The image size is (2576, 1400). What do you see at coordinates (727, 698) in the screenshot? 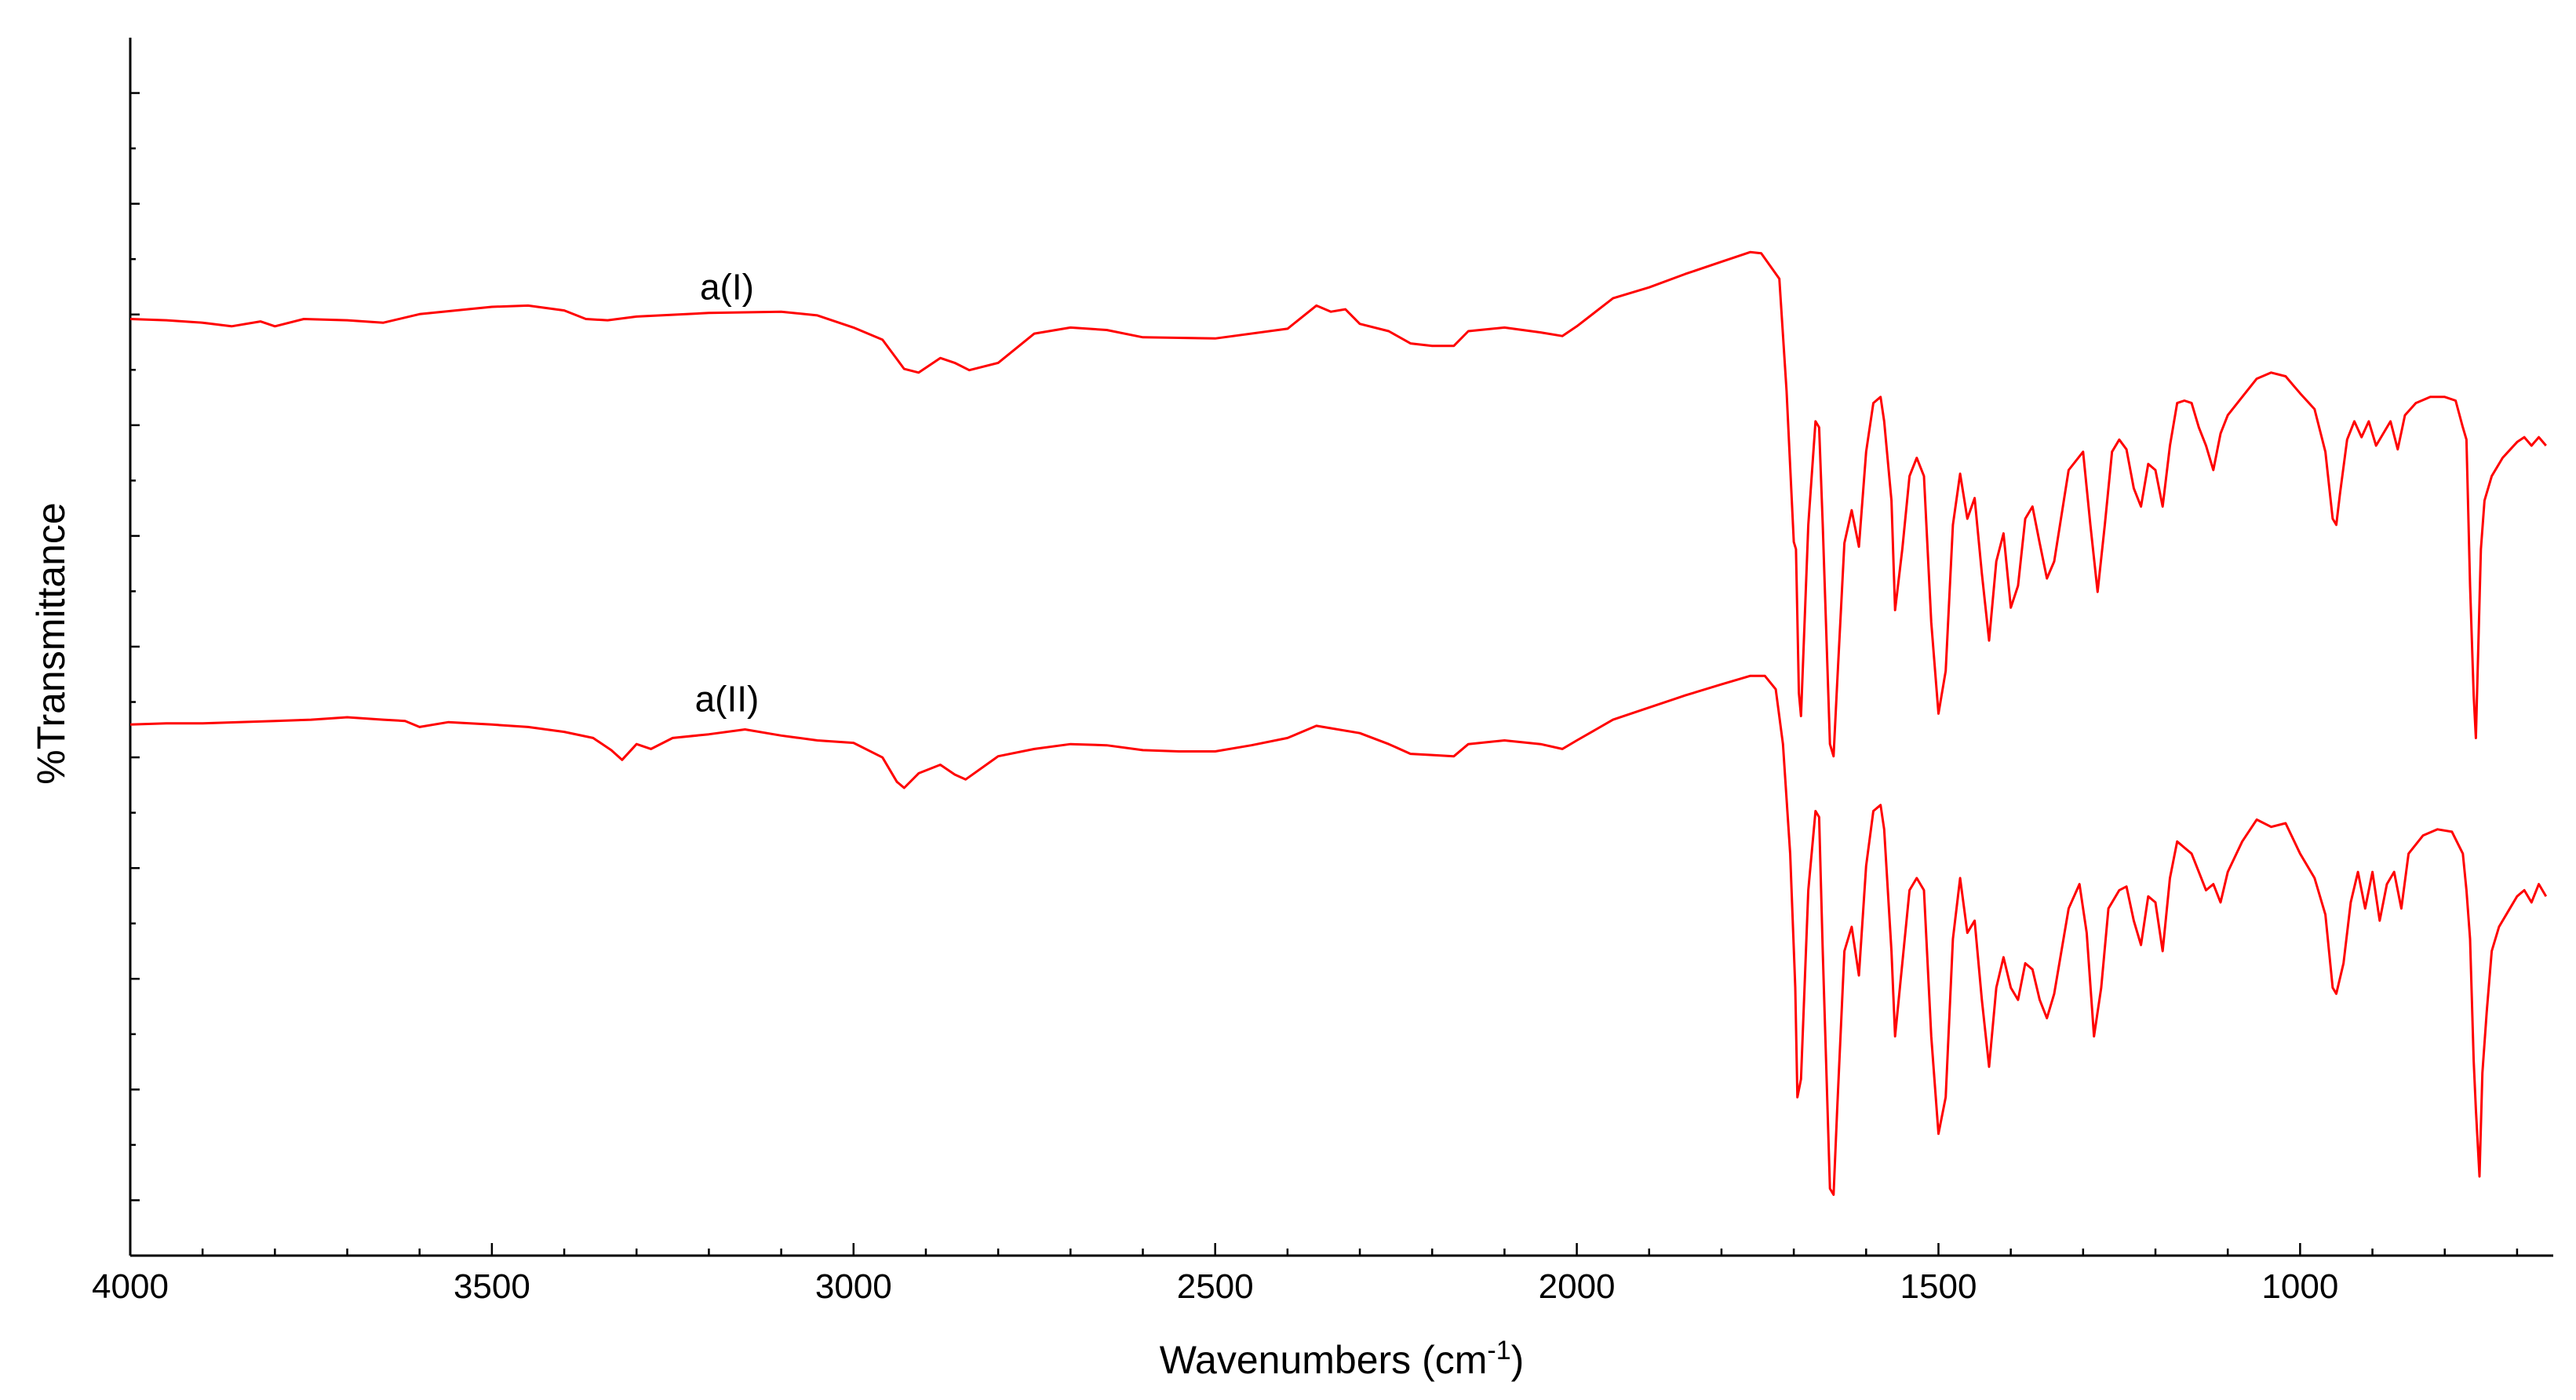
I see `series-label: a(II)` at bounding box center [727, 698].